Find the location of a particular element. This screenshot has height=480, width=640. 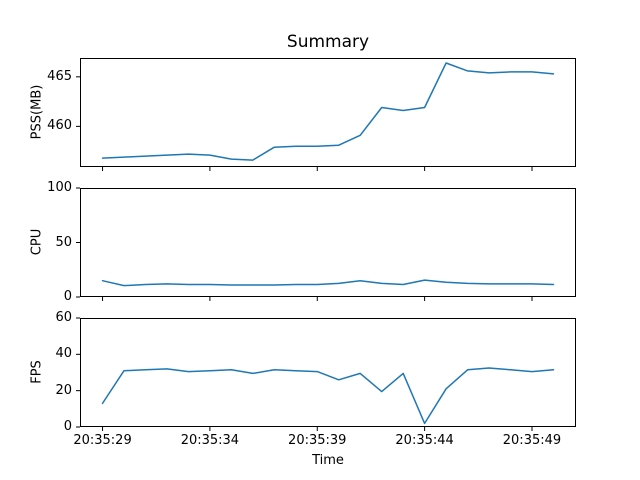

y-tick-label: 460 is located at coordinates (59, 126).